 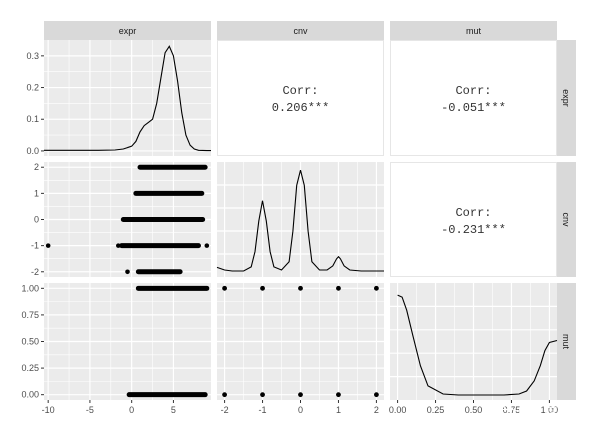 What do you see at coordinates (473, 230) in the screenshot?
I see `corr-value-cnv-mut: -0.231***` at bounding box center [473, 230].